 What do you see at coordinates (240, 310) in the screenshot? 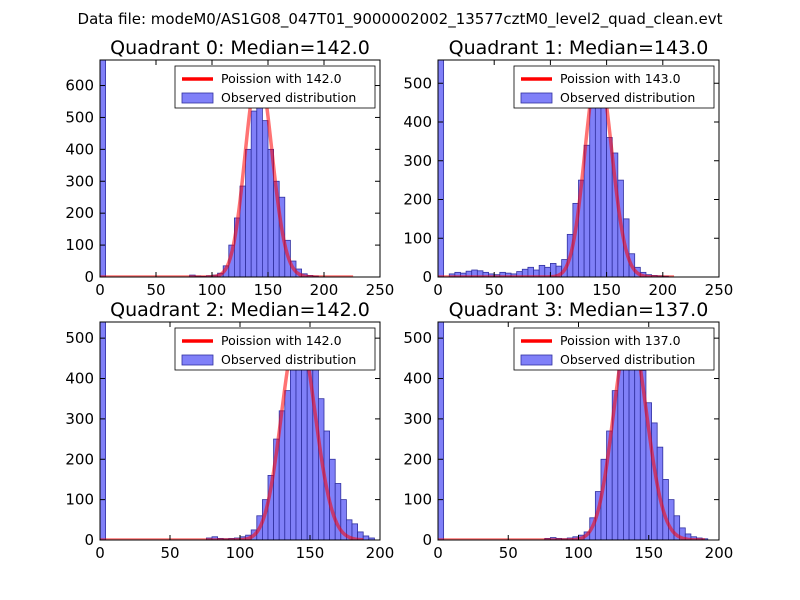
I see `panel-title: Quadrant 2: Median=142.0` at bounding box center [240, 310].